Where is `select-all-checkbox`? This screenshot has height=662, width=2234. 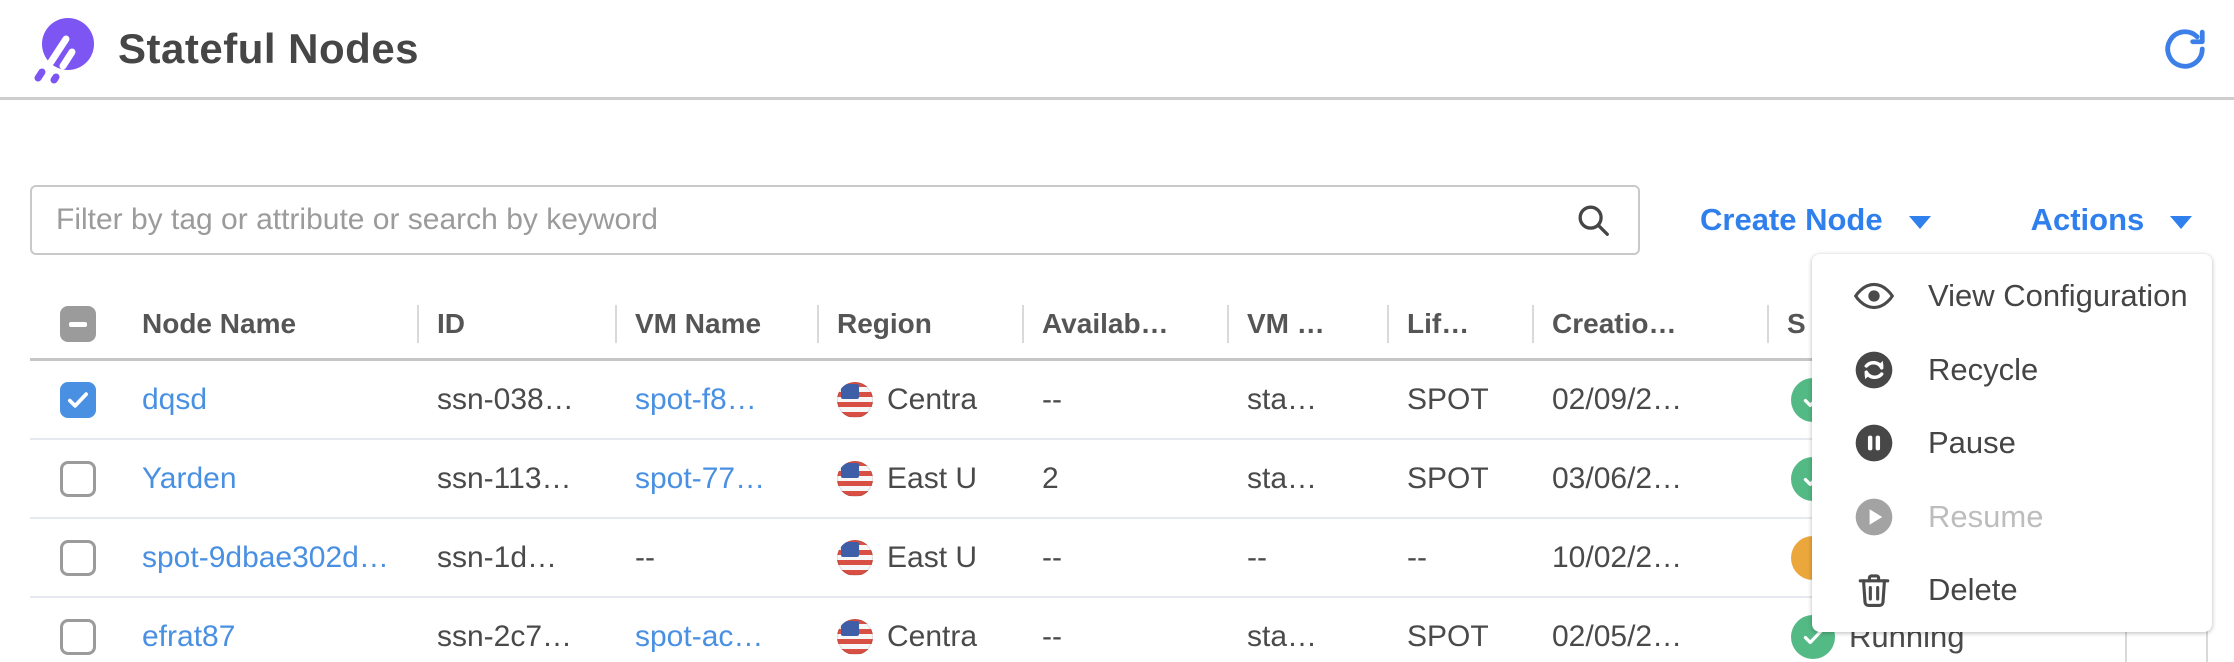
select-all-checkbox is located at coordinates (78, 324).